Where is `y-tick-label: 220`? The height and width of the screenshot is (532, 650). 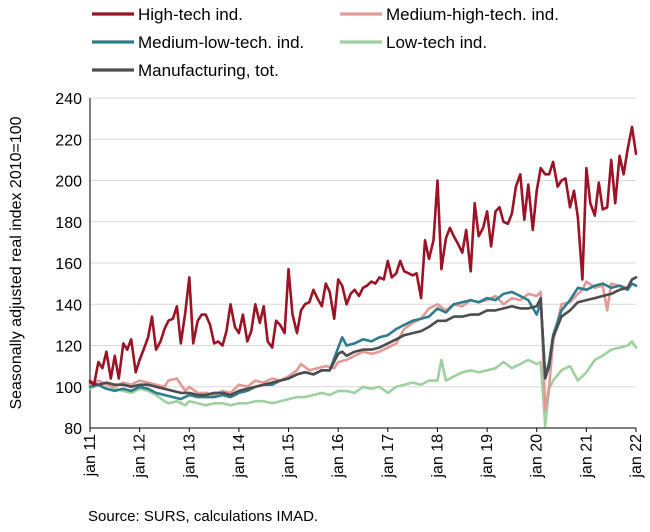 y-tick-label: 220 is located at coordinates (68, 140).